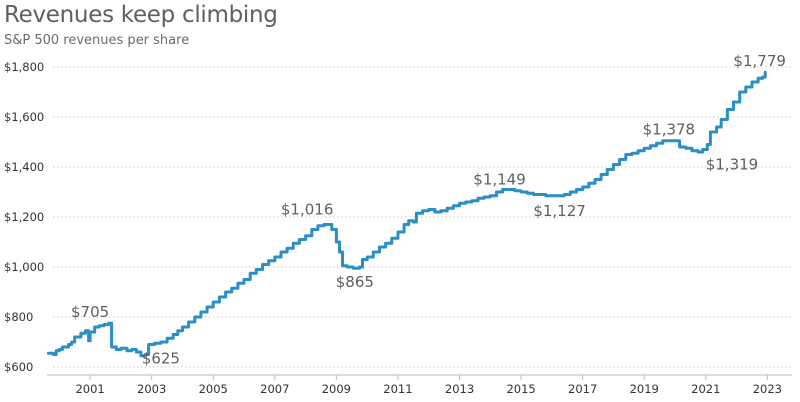  Describe the element at coordinates (161, 358) in the screenshot. I see `data-label: $625` at that location.